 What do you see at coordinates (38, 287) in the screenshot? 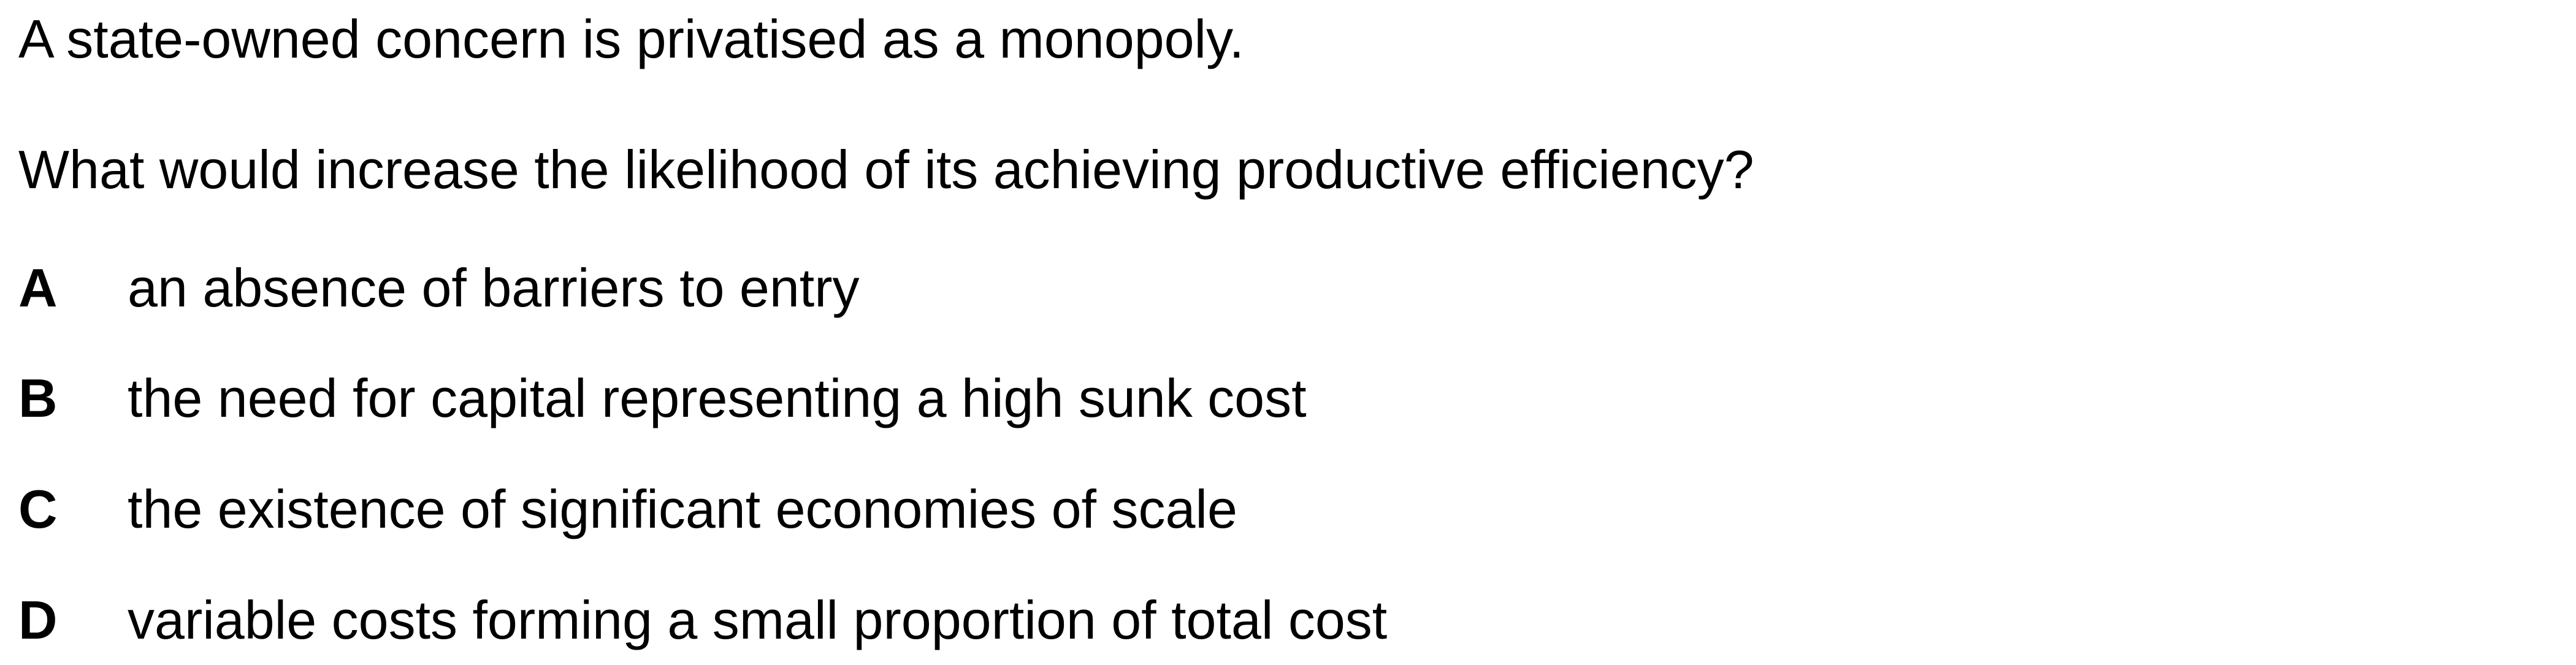
I see `option-a-letter: A` at bounding box center [38, 287].